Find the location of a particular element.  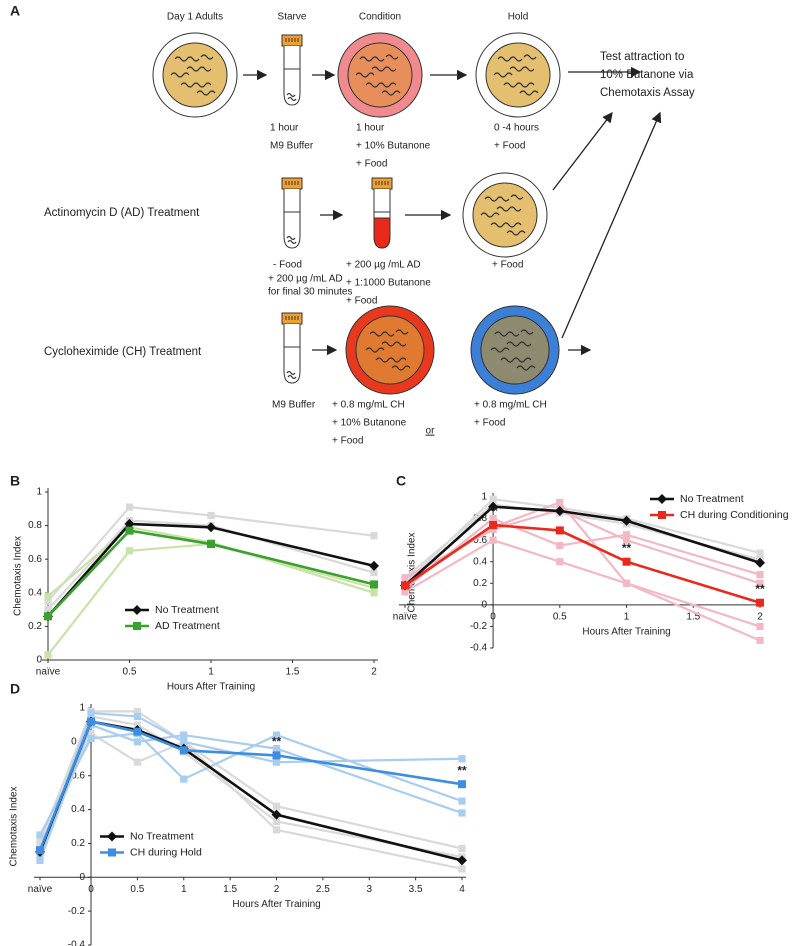

y-tick-label: -0.4 is located at coordinates (479, 648).